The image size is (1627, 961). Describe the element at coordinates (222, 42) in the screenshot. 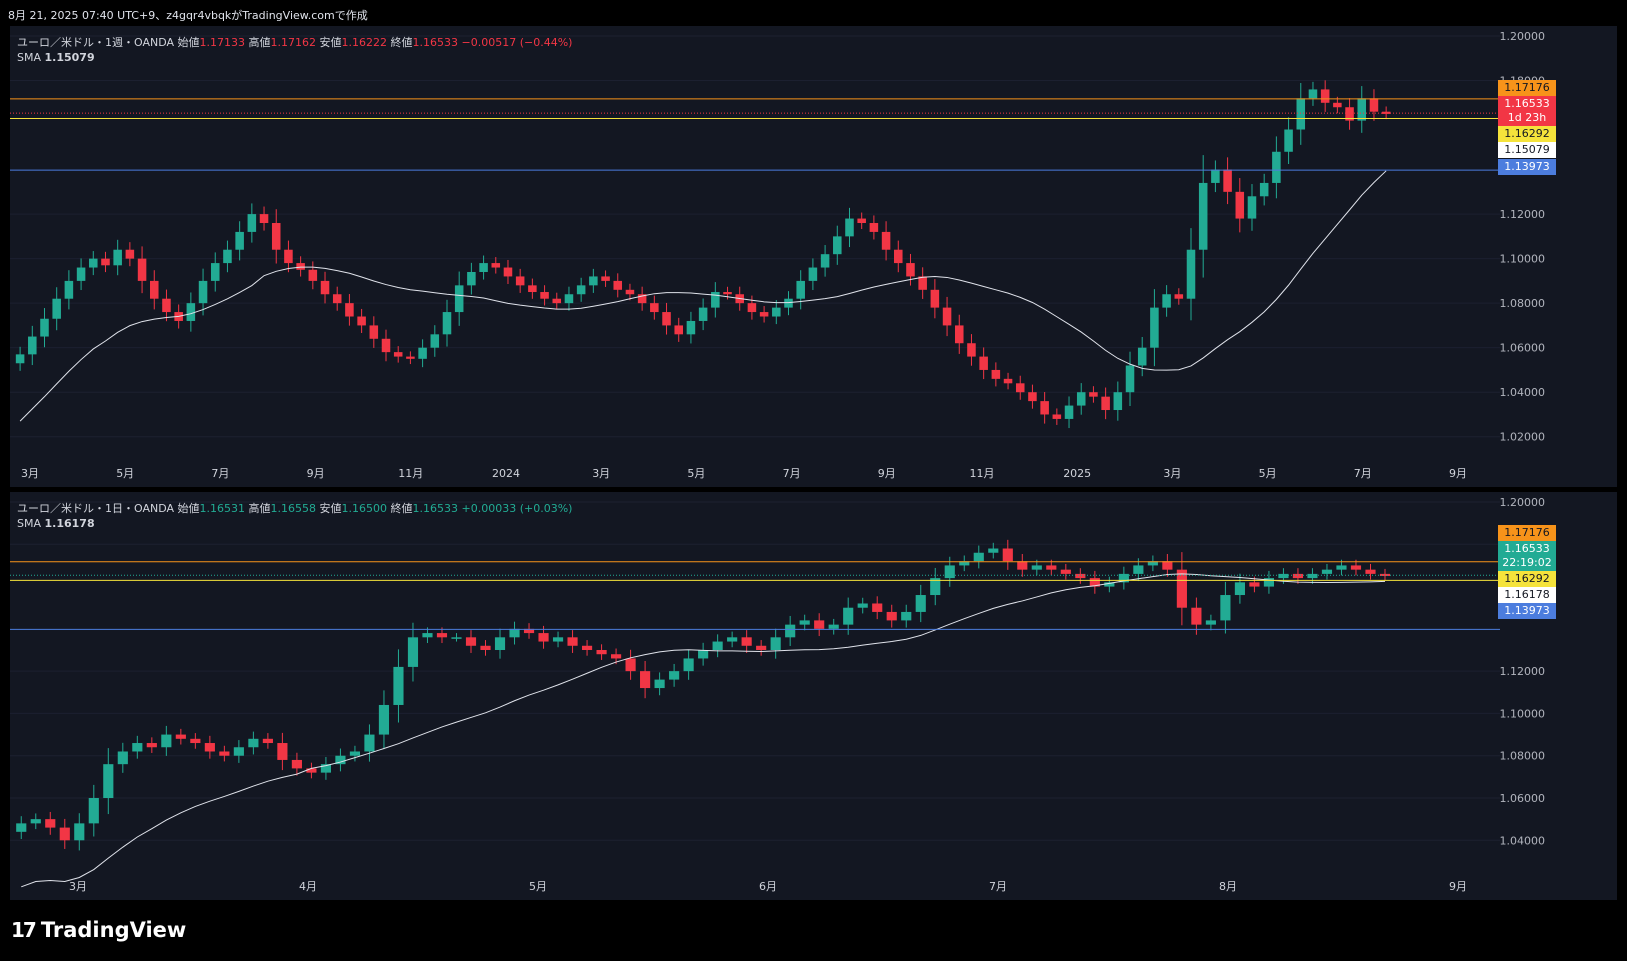

I see `weekly-open: 1.17133` at that location.